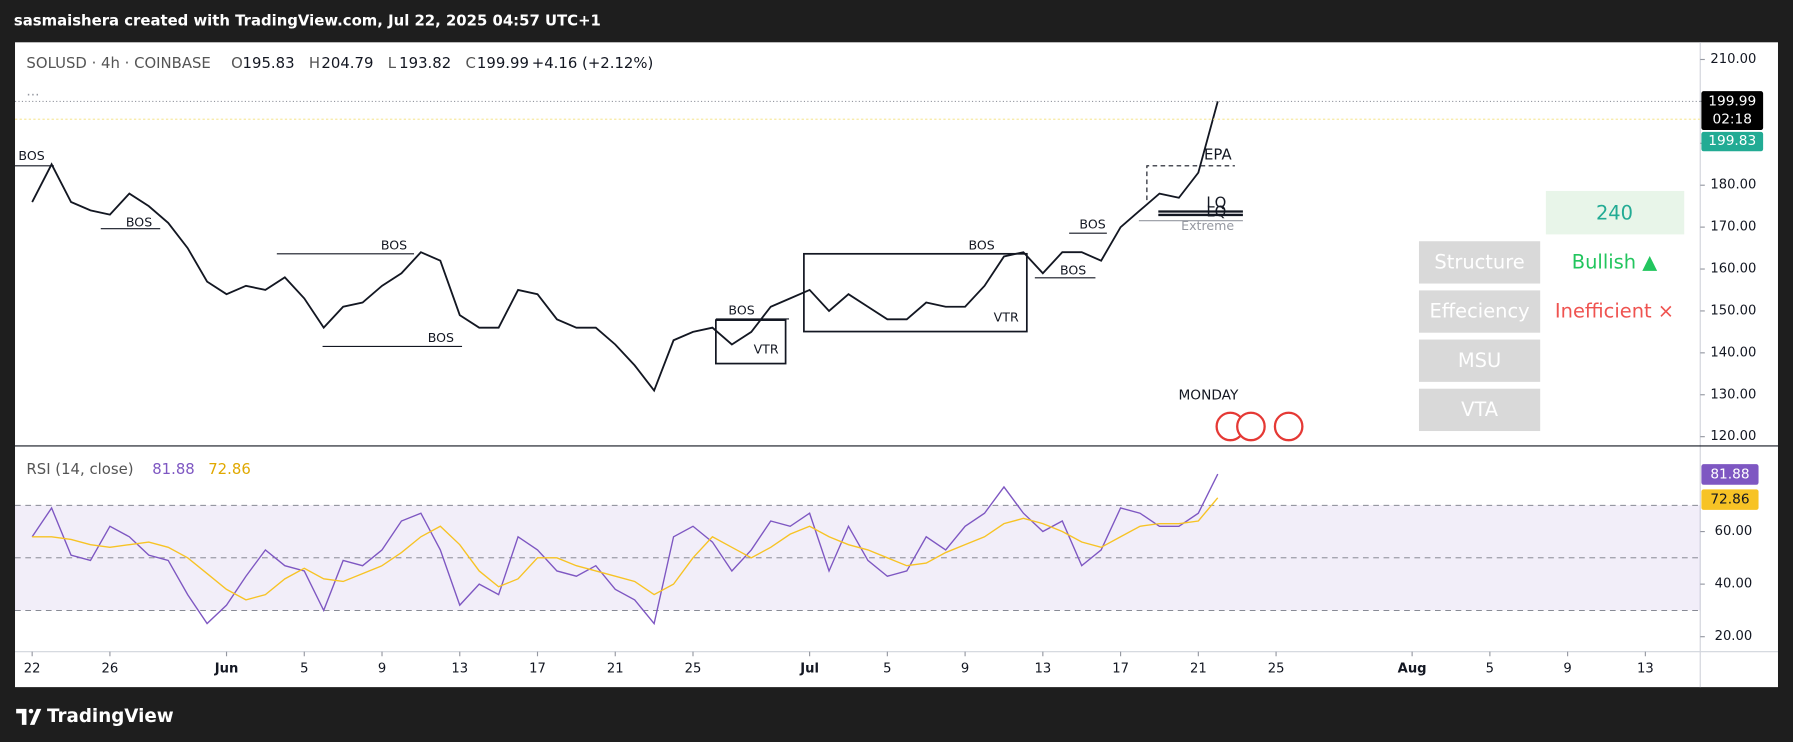  Describe the element at coordinates (314, 63) in the screenshot. I see `ohlc-text: H` at that location.